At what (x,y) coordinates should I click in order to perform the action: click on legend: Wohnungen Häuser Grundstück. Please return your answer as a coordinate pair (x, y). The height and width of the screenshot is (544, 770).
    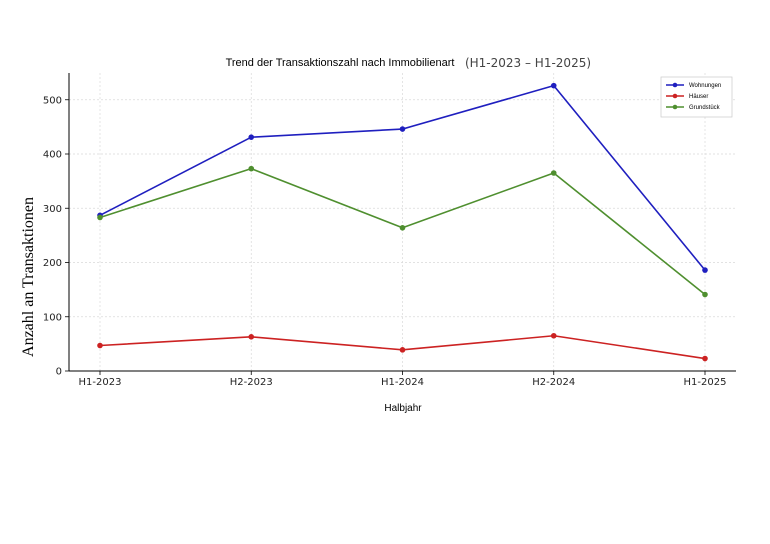
    Looking at the image, I should click on (696, 97).